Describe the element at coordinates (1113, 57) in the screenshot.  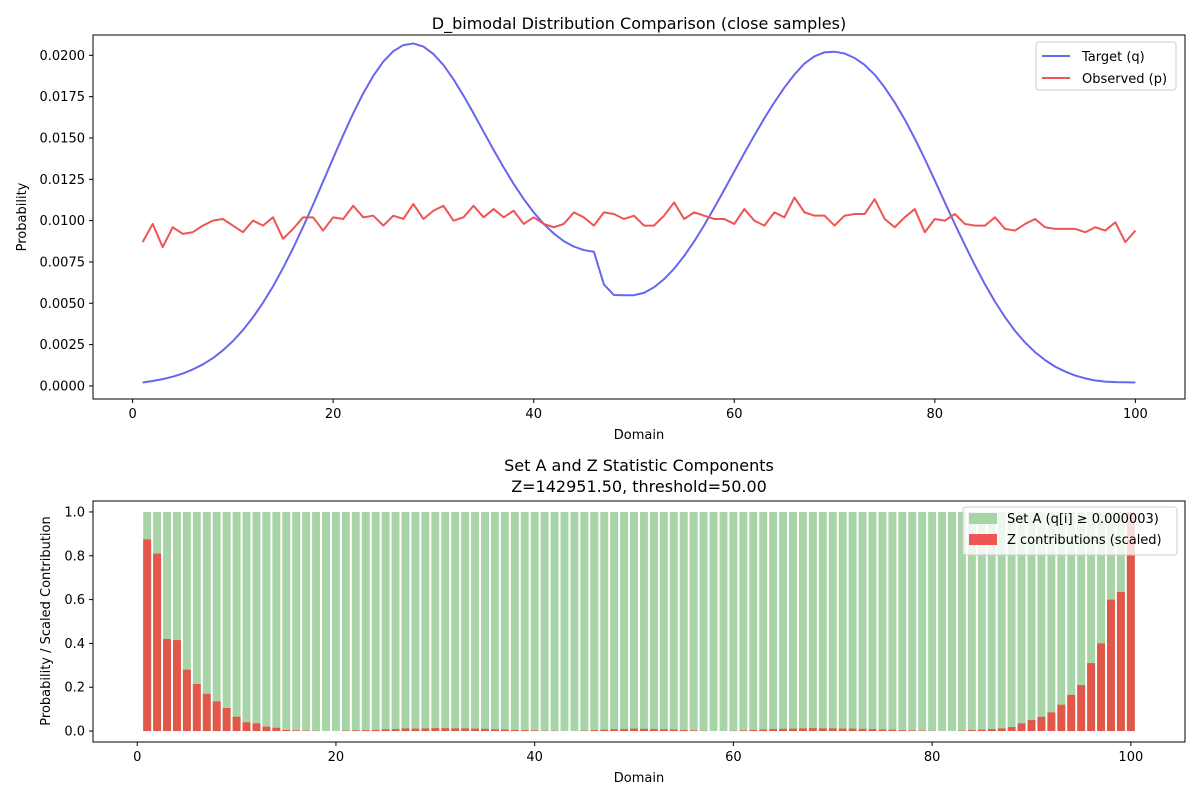
I see `top-legend-label-target: Target (q)` at that location.